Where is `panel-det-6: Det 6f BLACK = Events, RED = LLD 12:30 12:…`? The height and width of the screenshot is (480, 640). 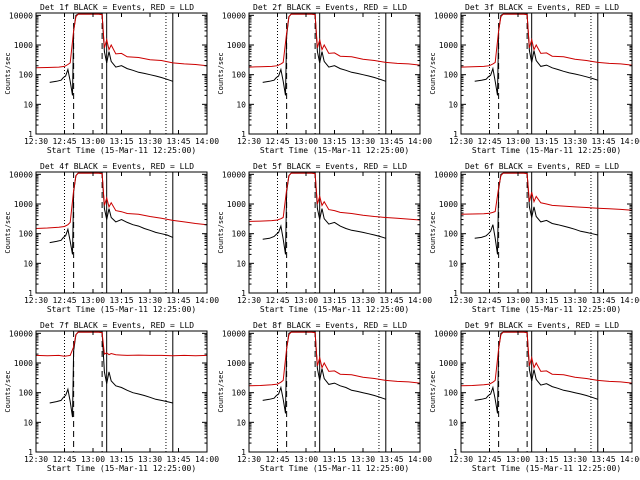 panel-det-6: Det 6f BLACK = Events, RED = LLD 12:30 12:… is located at coordinates (534, 238).